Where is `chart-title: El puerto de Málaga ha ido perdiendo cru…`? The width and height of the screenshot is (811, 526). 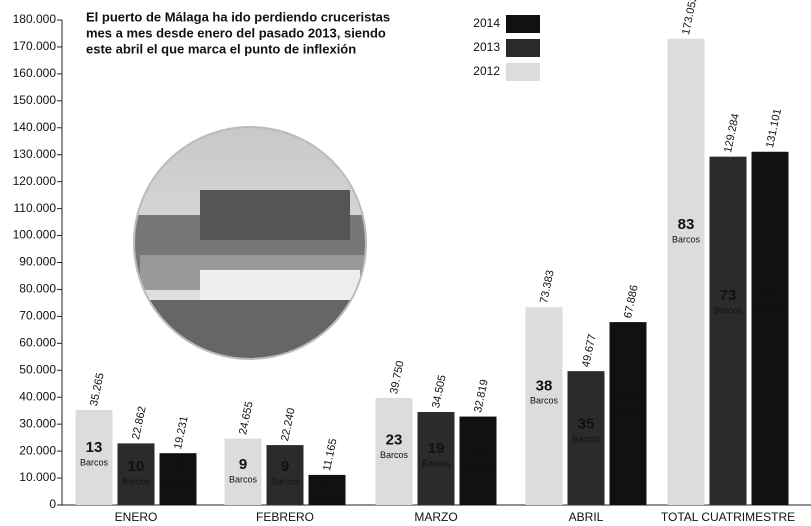 chart-title: El puerto de Málaga ha ido perdiendo cru… is located at coordinates (238, 16).